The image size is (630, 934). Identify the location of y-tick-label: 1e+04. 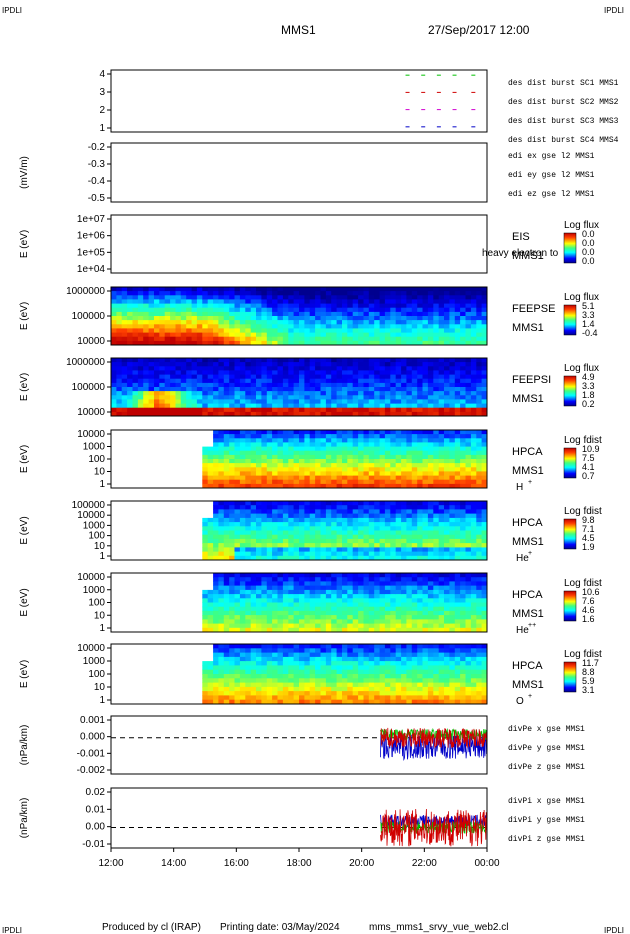
(91, 269).